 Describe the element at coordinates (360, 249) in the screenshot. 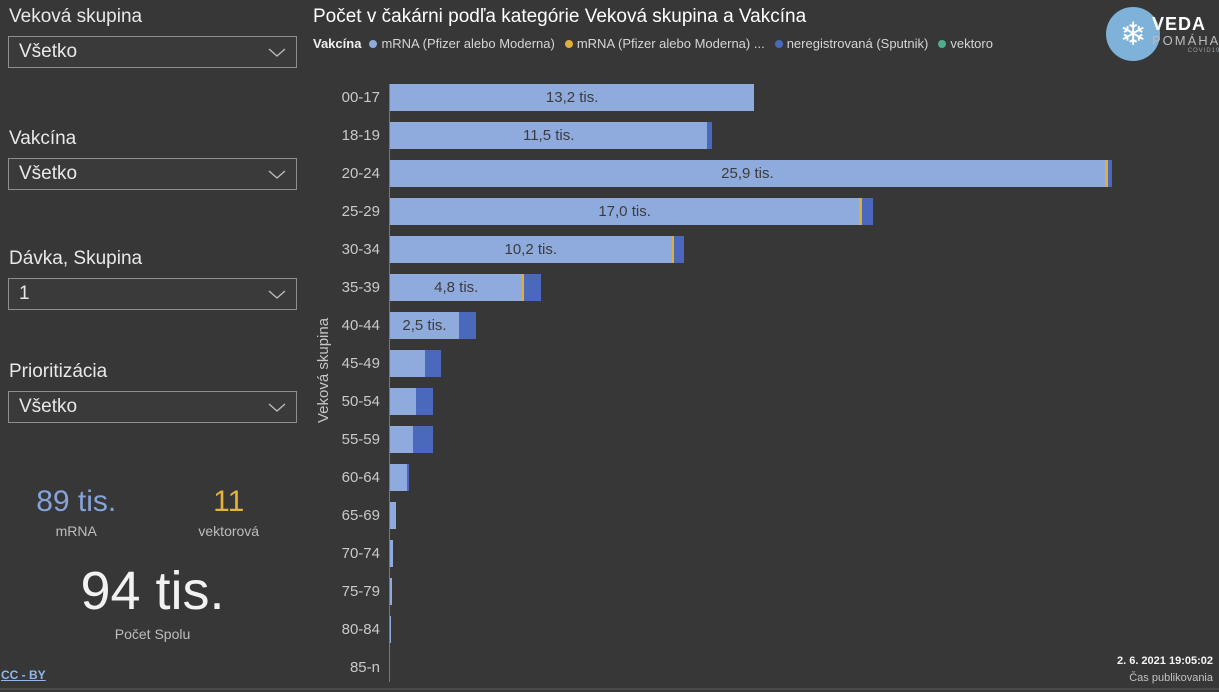

I see `category-label: 30-34` at that location.